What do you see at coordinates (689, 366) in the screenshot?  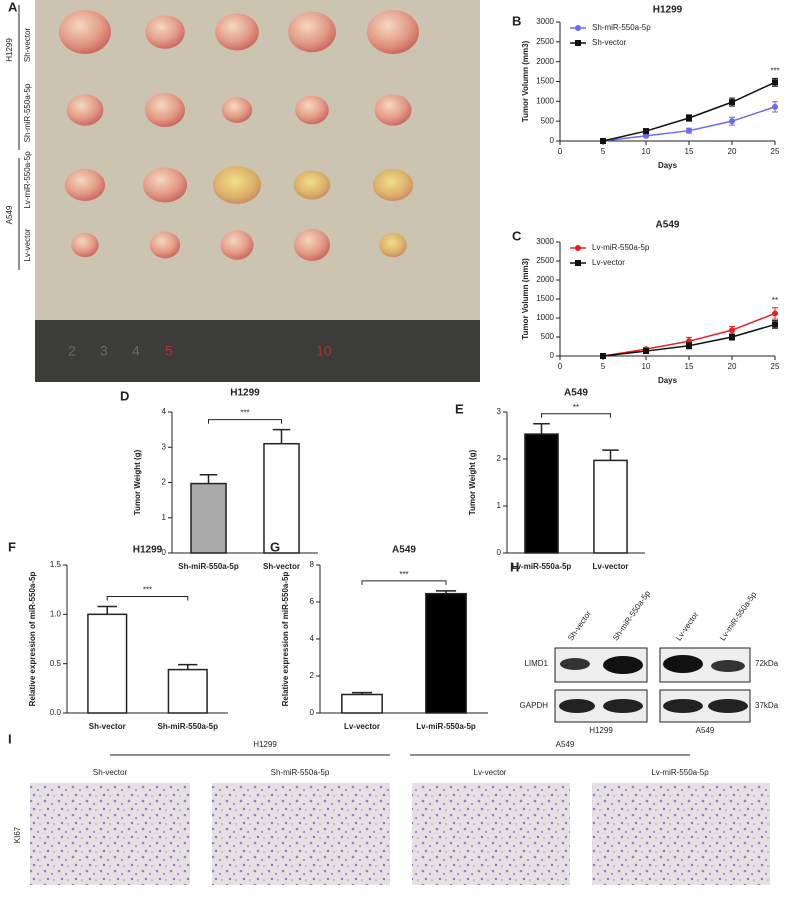 I see `x-tick-label: 15` at bounding box center [689, 366].